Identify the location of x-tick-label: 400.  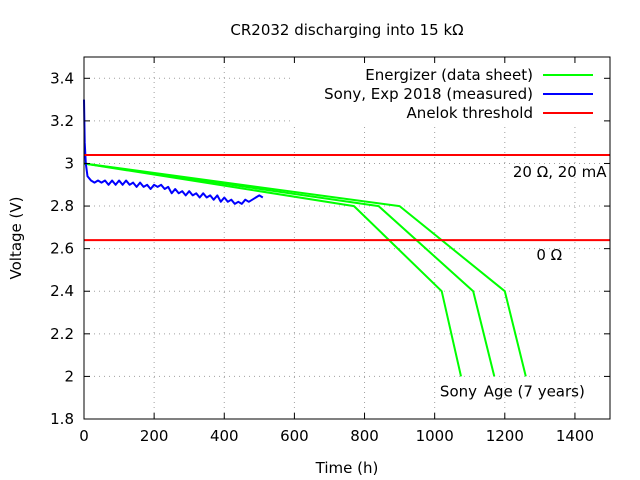
(224, 436).